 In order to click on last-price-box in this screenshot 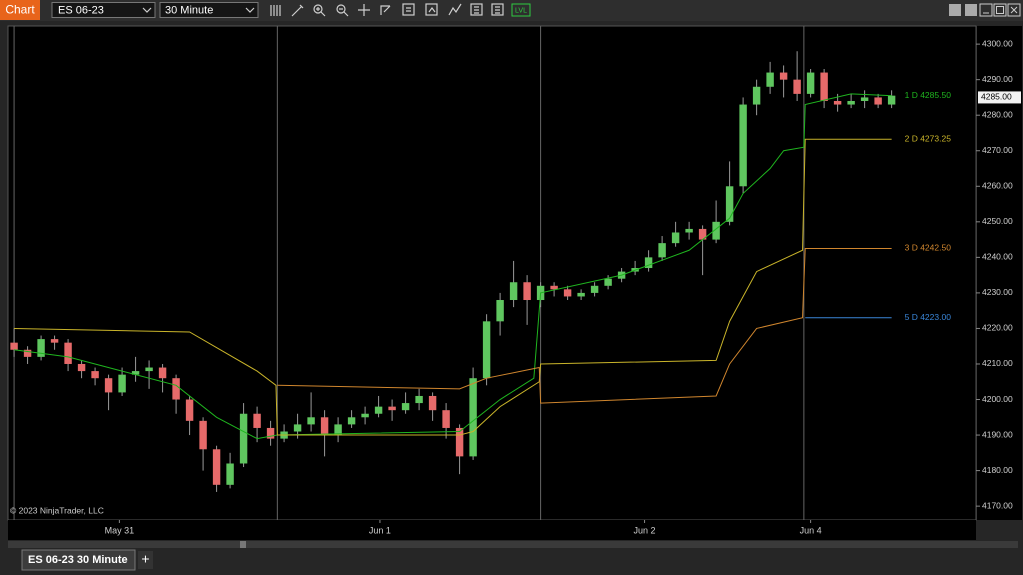, I will do `click(999, 97)`.